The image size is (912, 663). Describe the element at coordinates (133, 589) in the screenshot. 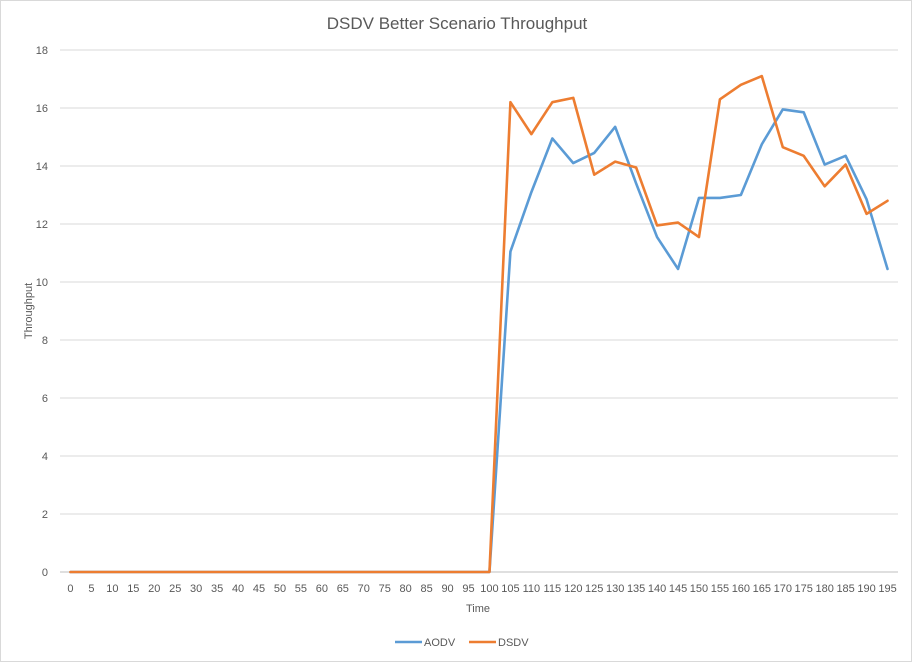

I see `x-tick-label: 15` at that location.